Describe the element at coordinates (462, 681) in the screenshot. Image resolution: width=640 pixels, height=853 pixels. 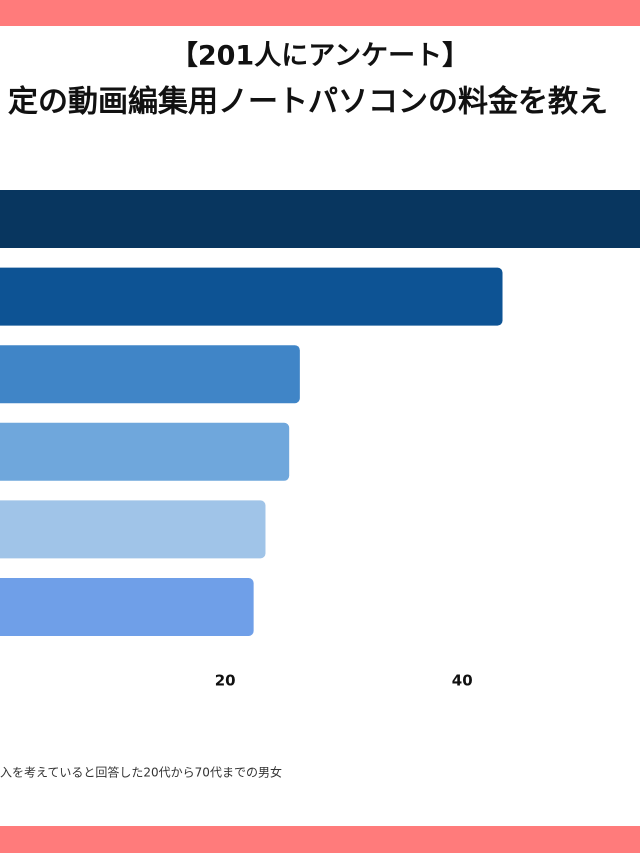
I see `x-tick-label: 40` at that location.